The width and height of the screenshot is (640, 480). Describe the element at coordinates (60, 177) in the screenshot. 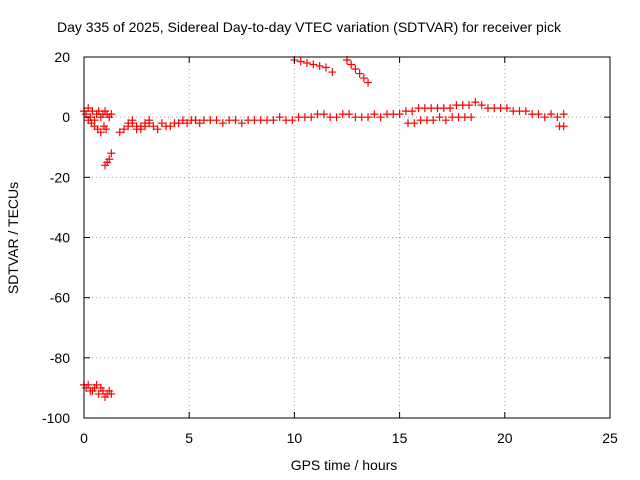

I see `y-tick-label: -20` at that location.